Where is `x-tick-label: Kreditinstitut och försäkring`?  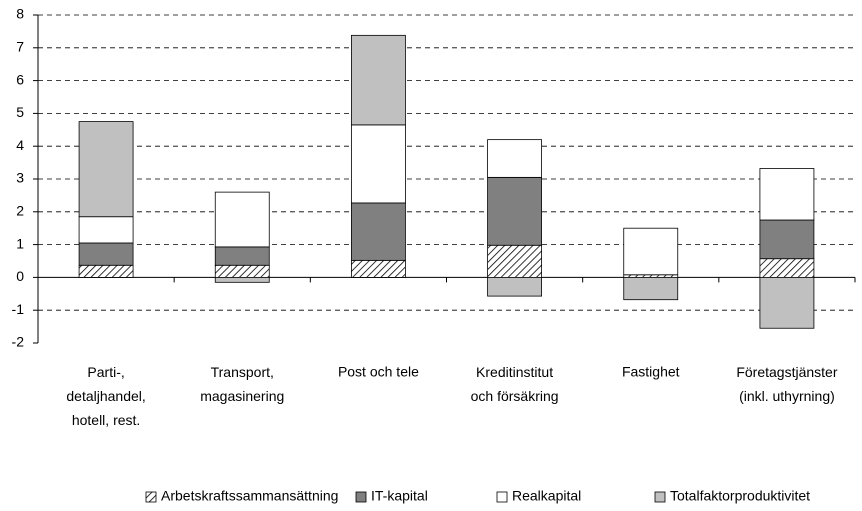 x-tick-label: Kreditinstitut och försäkring is located at coordinates (515, 384).